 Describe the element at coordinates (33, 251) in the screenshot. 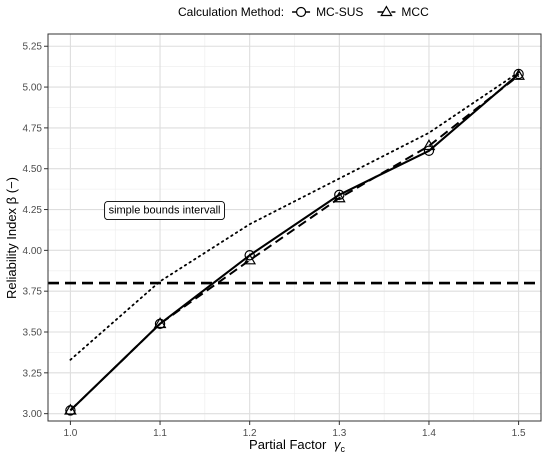

I see `y-tick-label: 4.00` at that location.